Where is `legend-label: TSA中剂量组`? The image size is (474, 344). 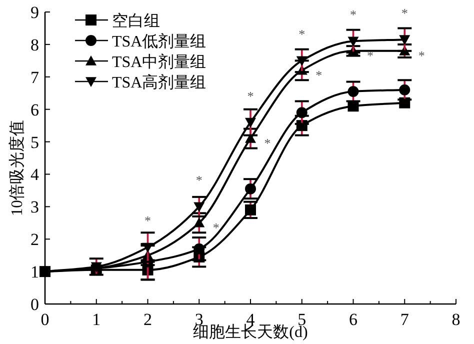
legend-label: TSA中剂量组 is located at coordinates (159, 62).